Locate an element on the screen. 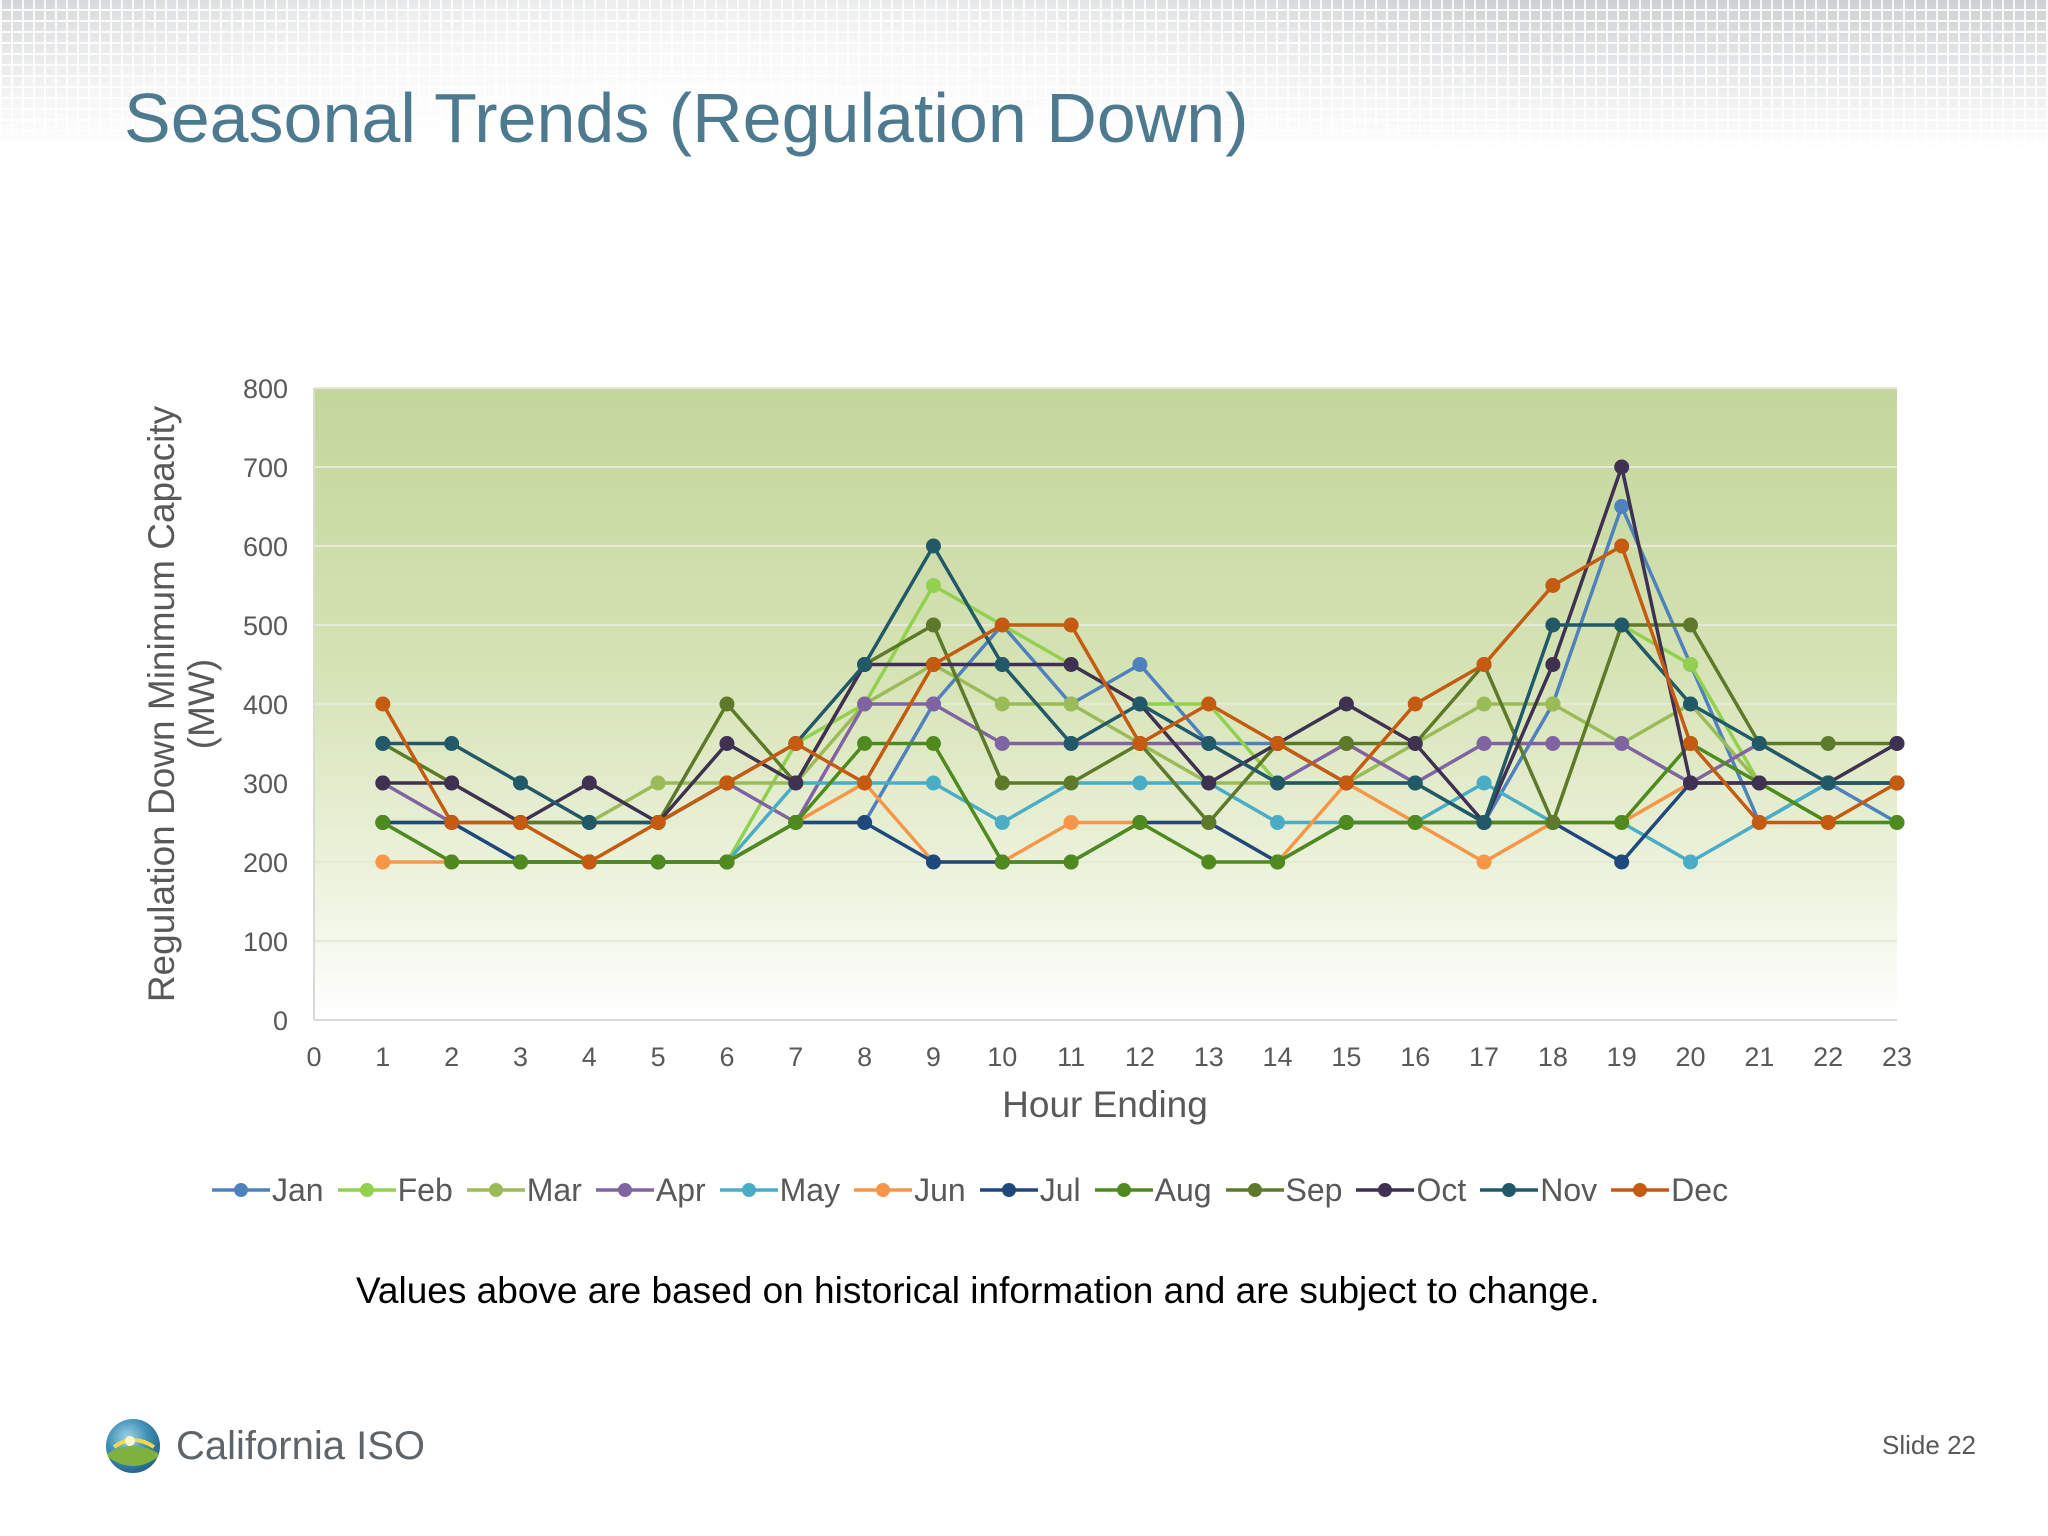 The image size is (2048, 1536). x-tick-label: 11 is located at coordinates (1071, 1057).